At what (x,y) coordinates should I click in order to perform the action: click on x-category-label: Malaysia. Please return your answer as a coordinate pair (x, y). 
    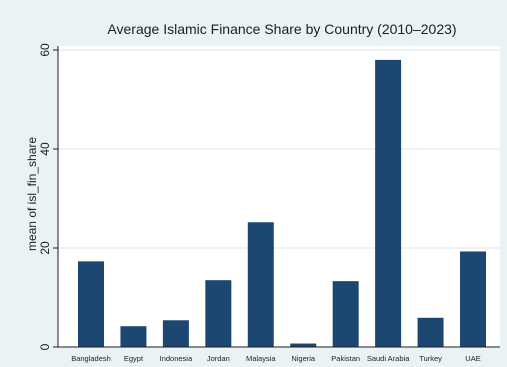
    Looking at the image, I should click on (261, 358).